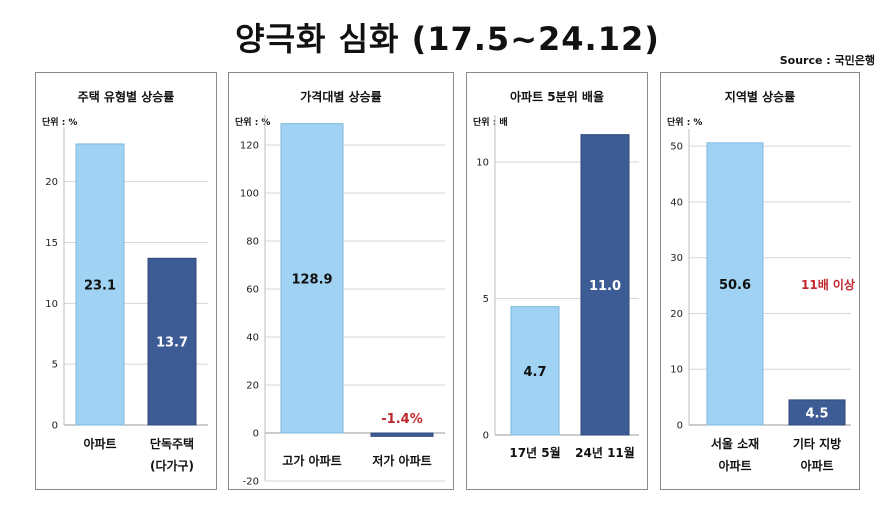  I want to click on chart-title: 지역별 상승률, so click(760, 96).